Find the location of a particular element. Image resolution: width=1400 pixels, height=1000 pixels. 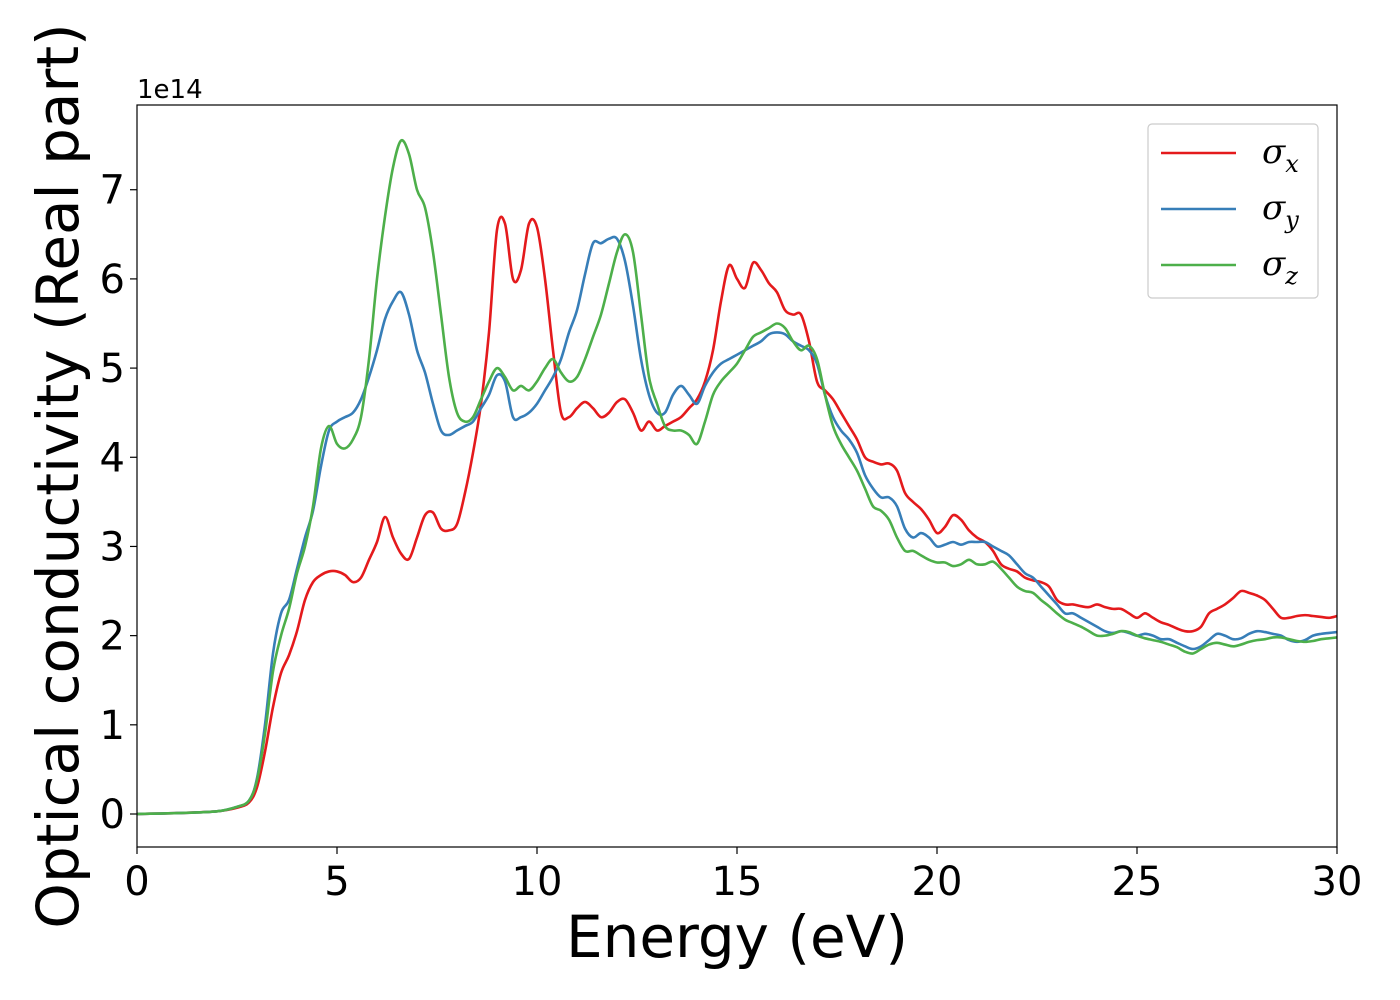

legend-frame is located at coordinates (1233, 211).